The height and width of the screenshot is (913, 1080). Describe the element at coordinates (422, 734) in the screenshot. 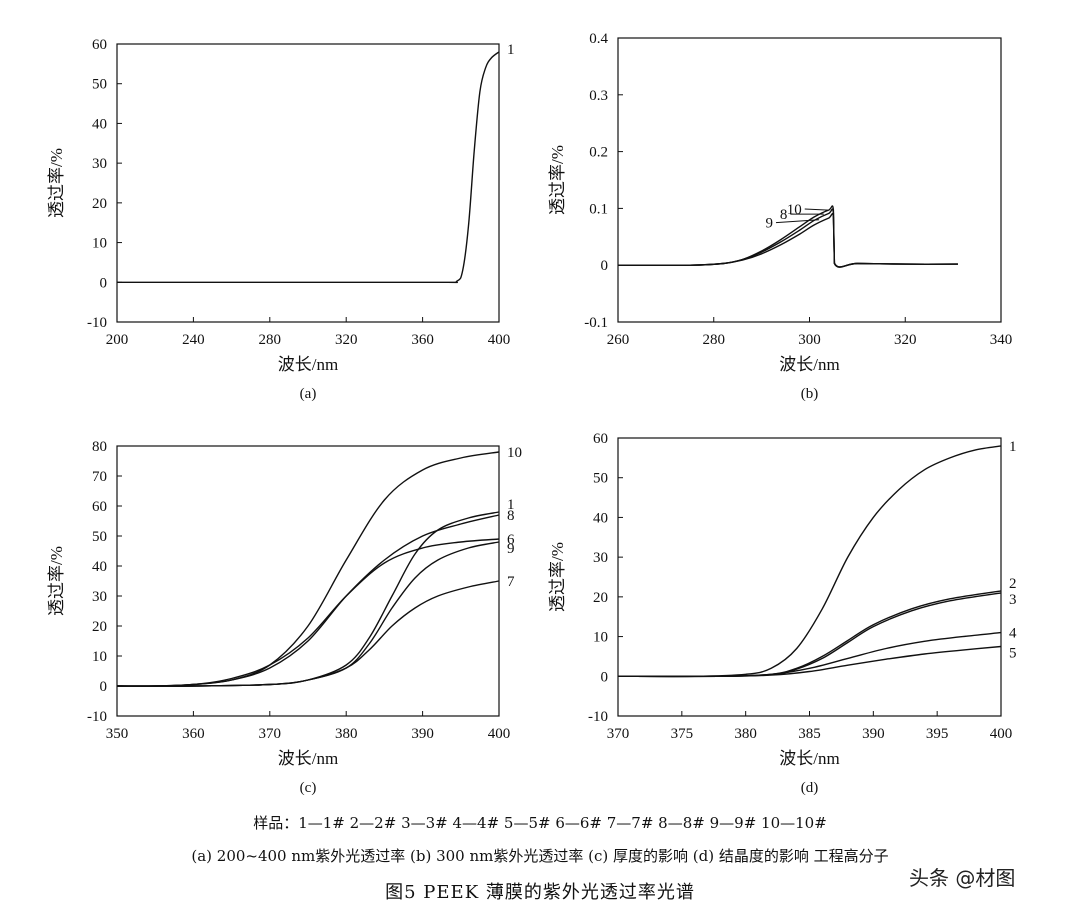

I see `x-tick-label: 390` at that location.